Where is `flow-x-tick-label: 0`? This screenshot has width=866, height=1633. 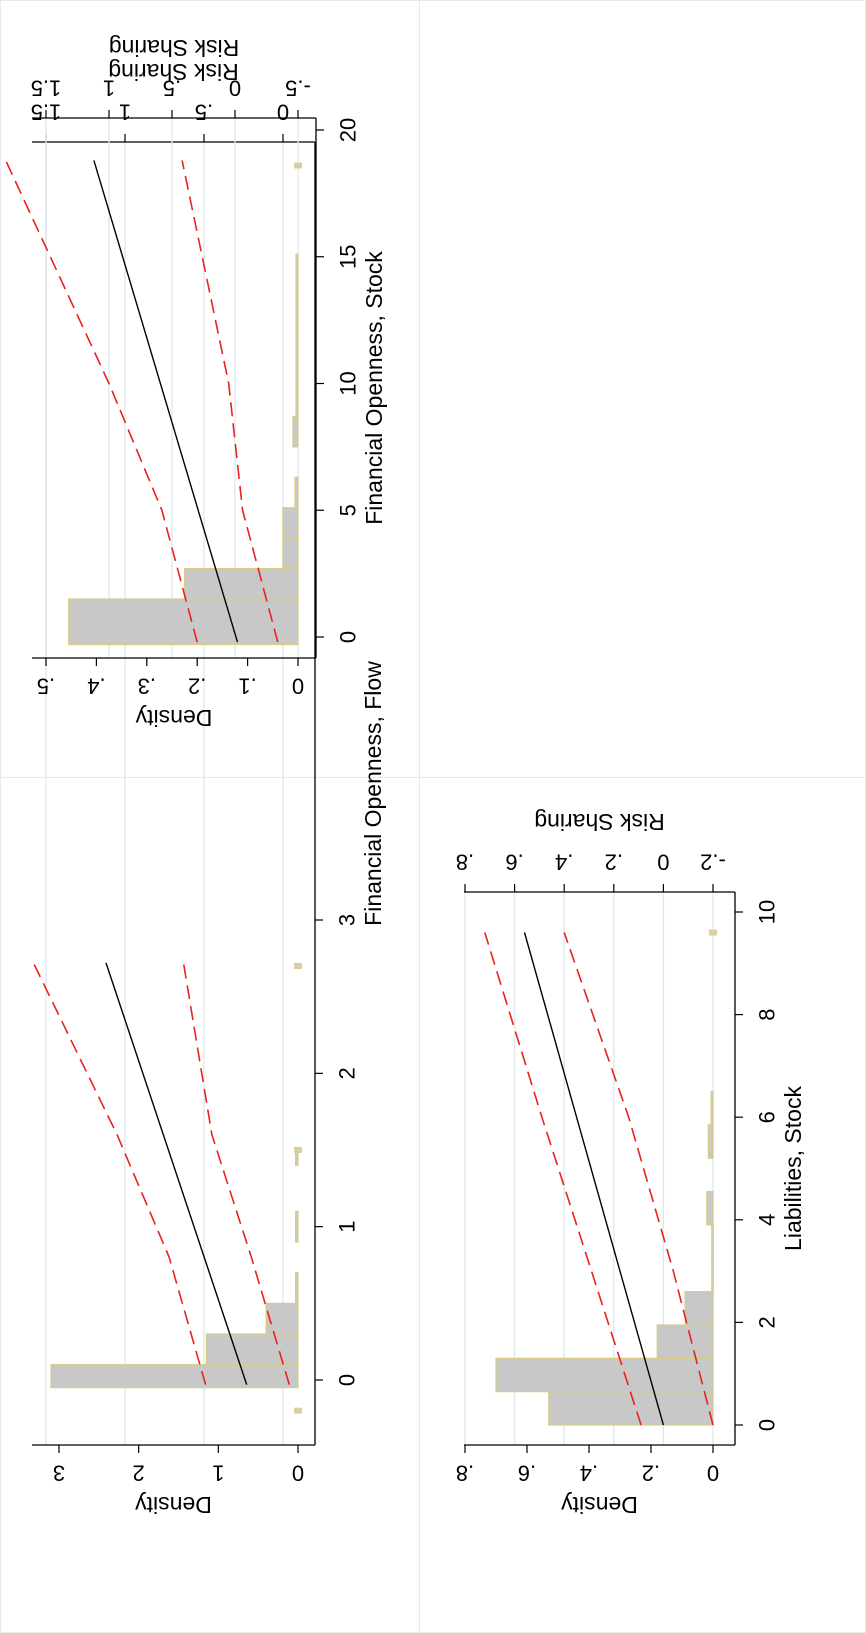 flow-x-tick-label: 0 is located at coordinates (347, 1380).